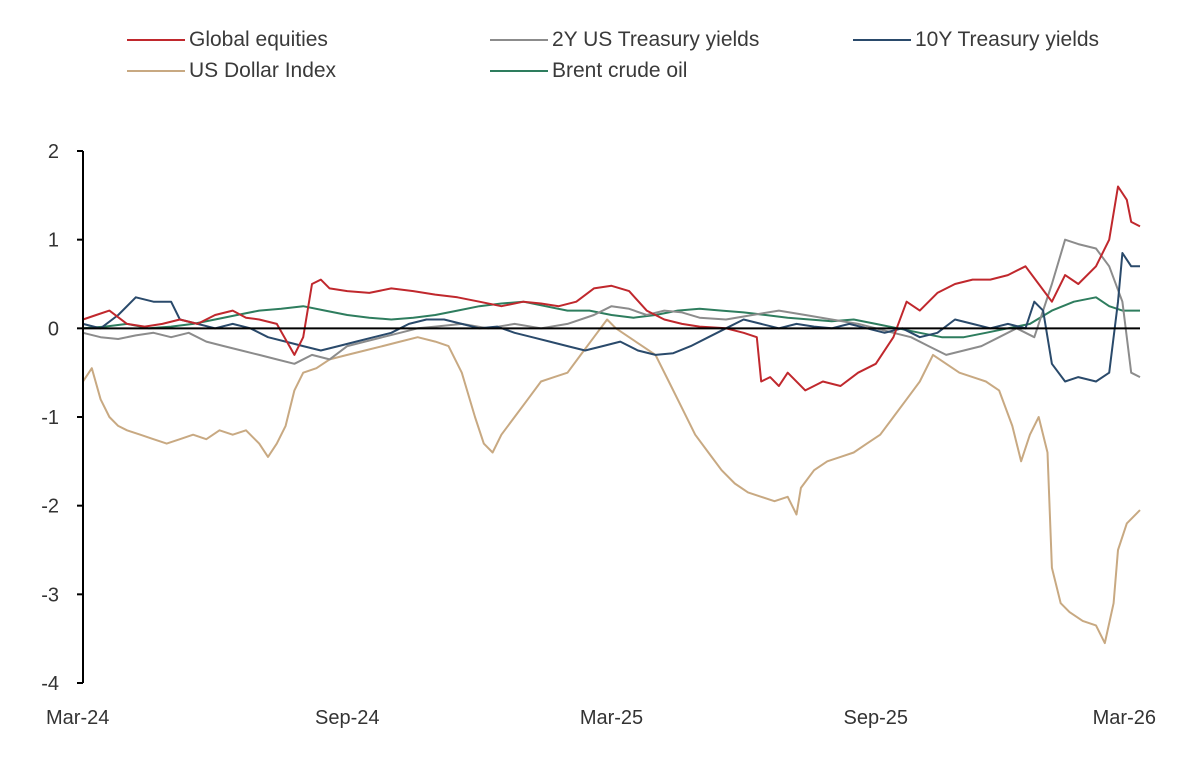  I want to click on y-tick-label: 0, so click(53, 329).